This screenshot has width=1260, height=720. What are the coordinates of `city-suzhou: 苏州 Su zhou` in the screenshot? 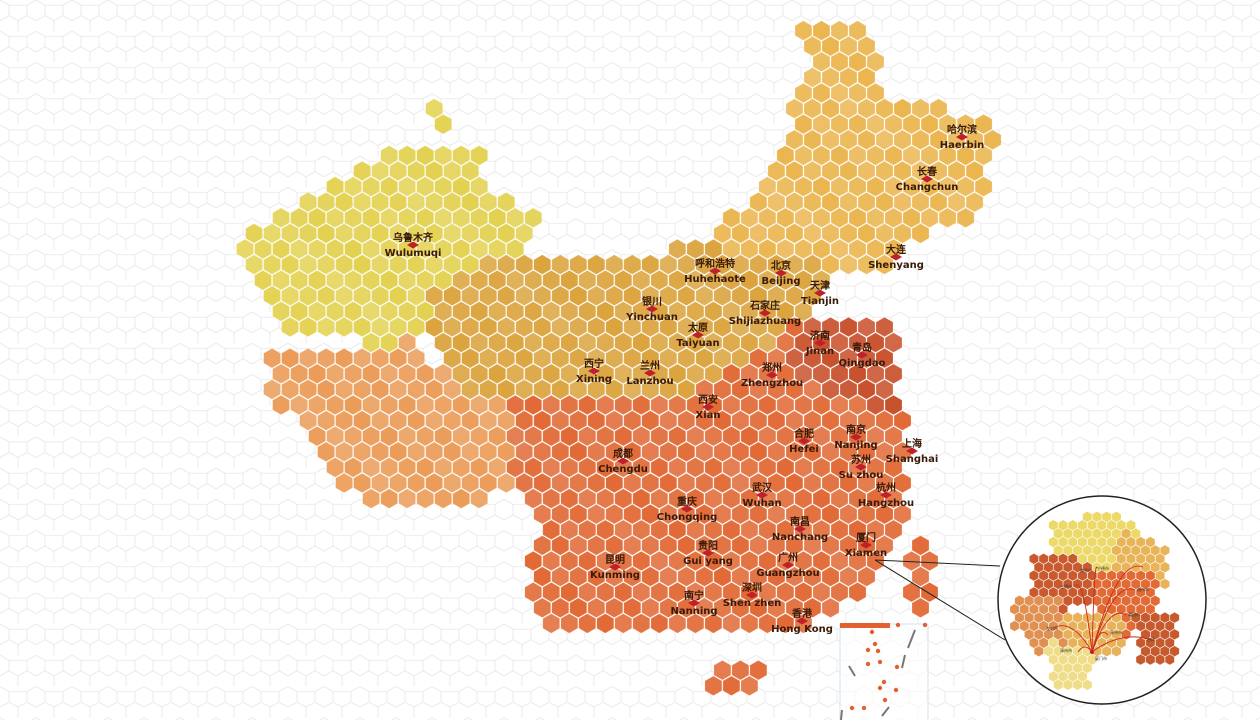 It's located at (861, 468).